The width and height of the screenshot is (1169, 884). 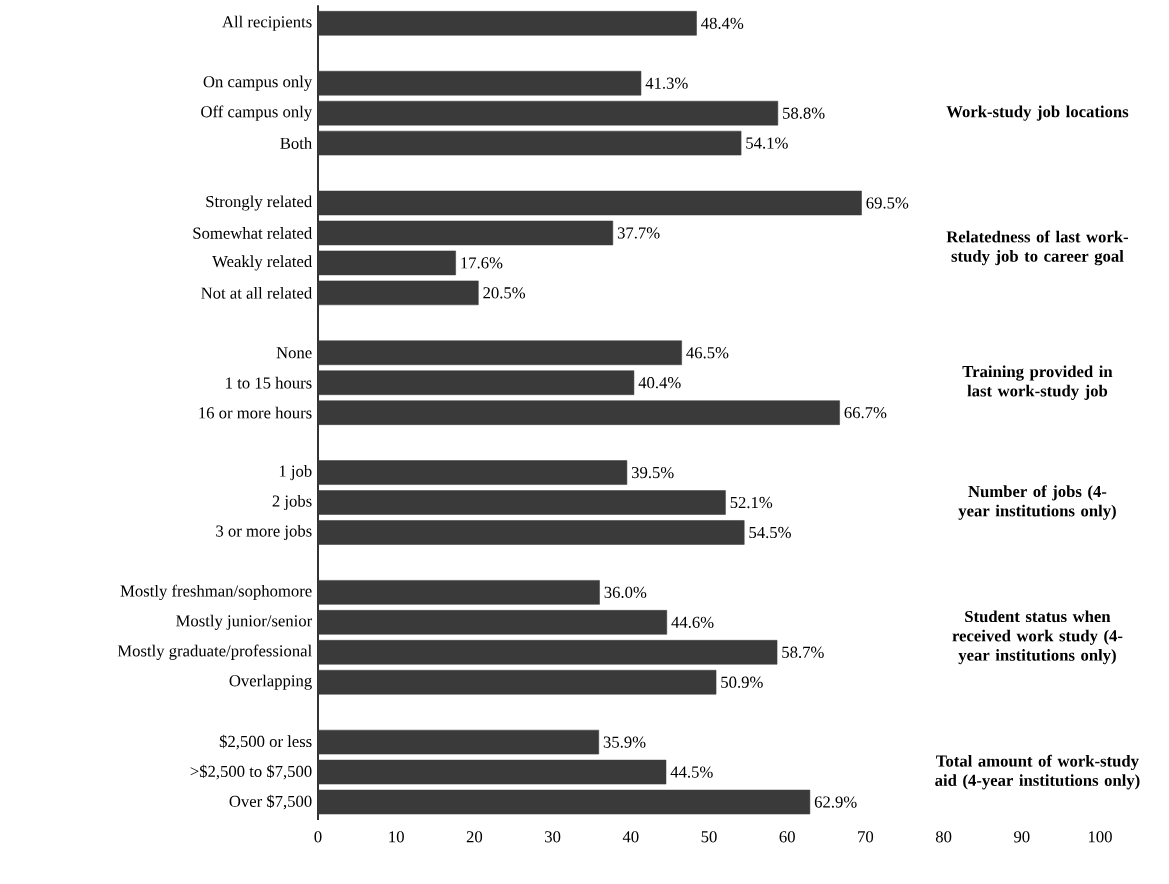 I want to click on x-tick-label: 100, so click(x=1100, y=837).